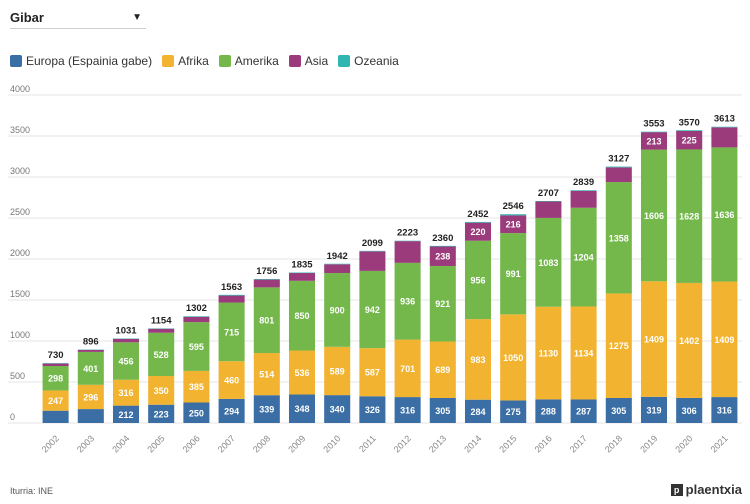 Image resolution: width=750 pixels, height=504 pixels. I want to click on legend-label-ozeania: Ozeania, so click(376, 61).